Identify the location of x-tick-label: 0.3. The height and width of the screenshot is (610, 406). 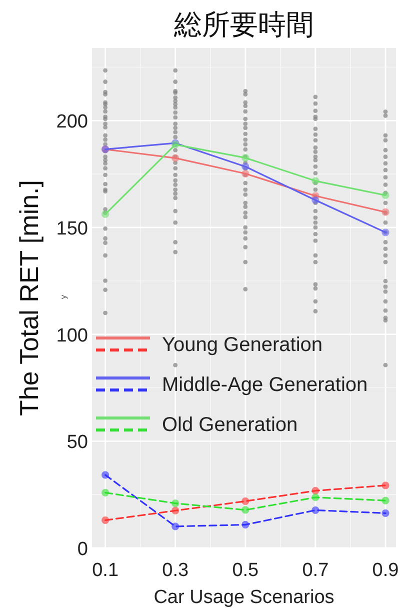
(175, 570).